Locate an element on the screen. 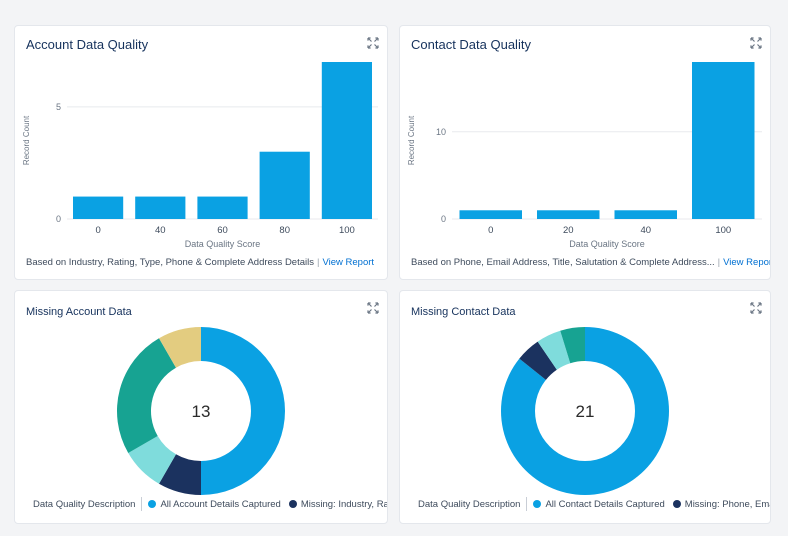 The width and height of the screenshot is (788, 536). card-title: Missing Account Data is located at coordinates (79, 312).